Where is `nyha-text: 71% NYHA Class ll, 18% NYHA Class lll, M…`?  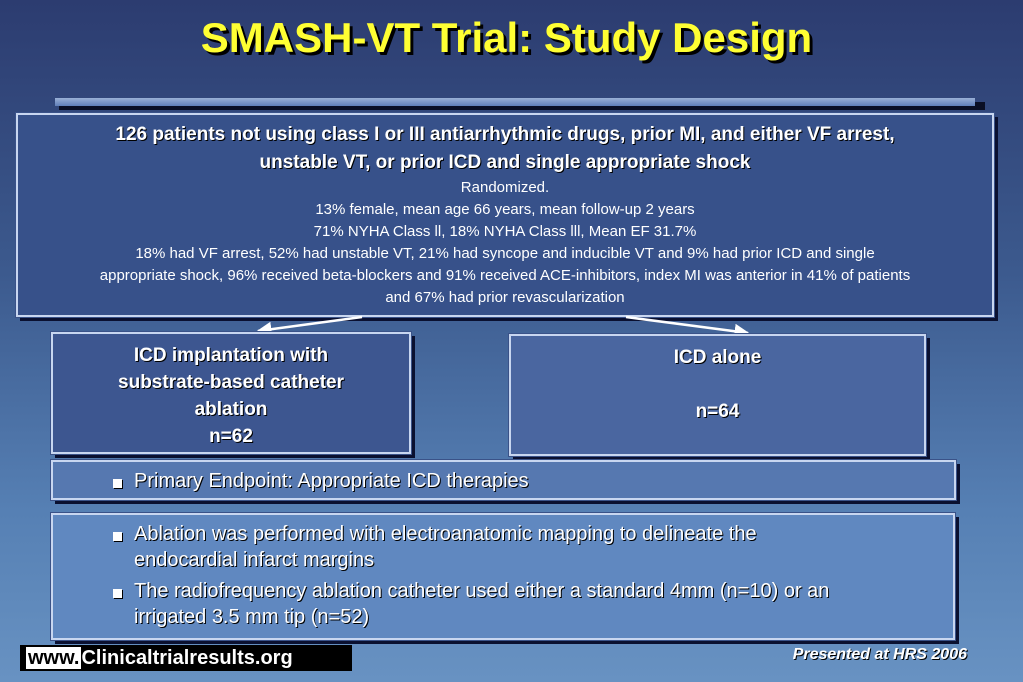
nyha-text: 71% NYHA Class ll, 18% NYHA Class lll, M… is located at coordinates (505, 231).